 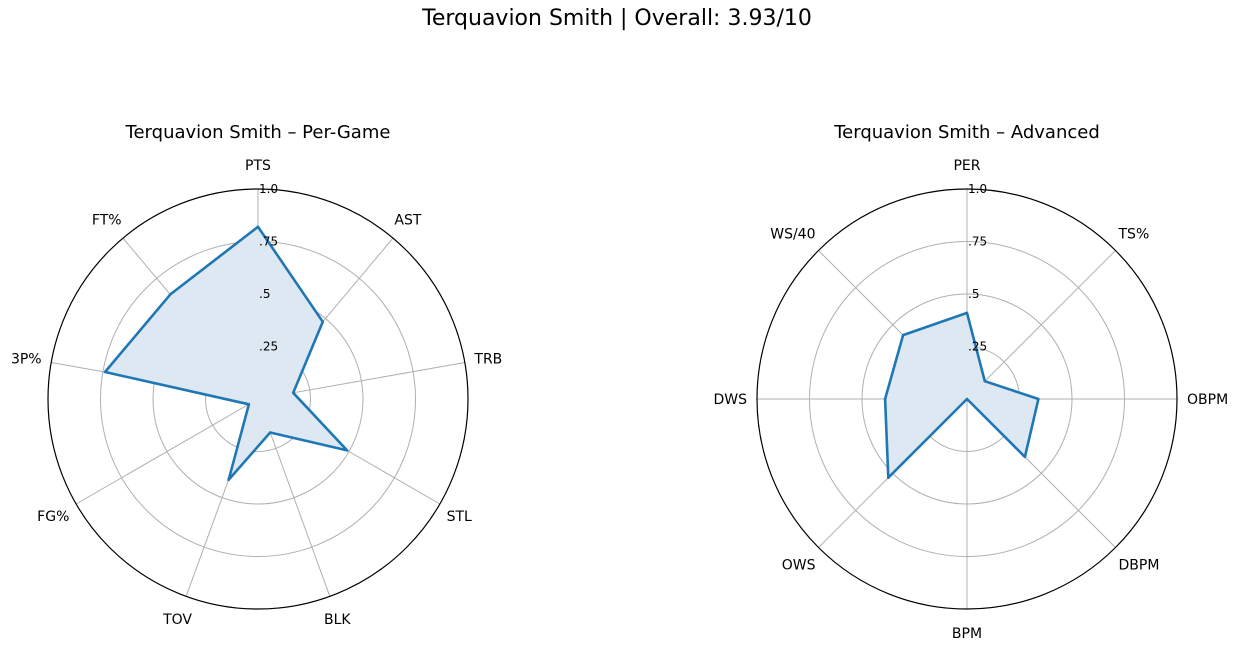 I want to click on chart1-axis-label-blk: BLK, so click(x=337, y=620).